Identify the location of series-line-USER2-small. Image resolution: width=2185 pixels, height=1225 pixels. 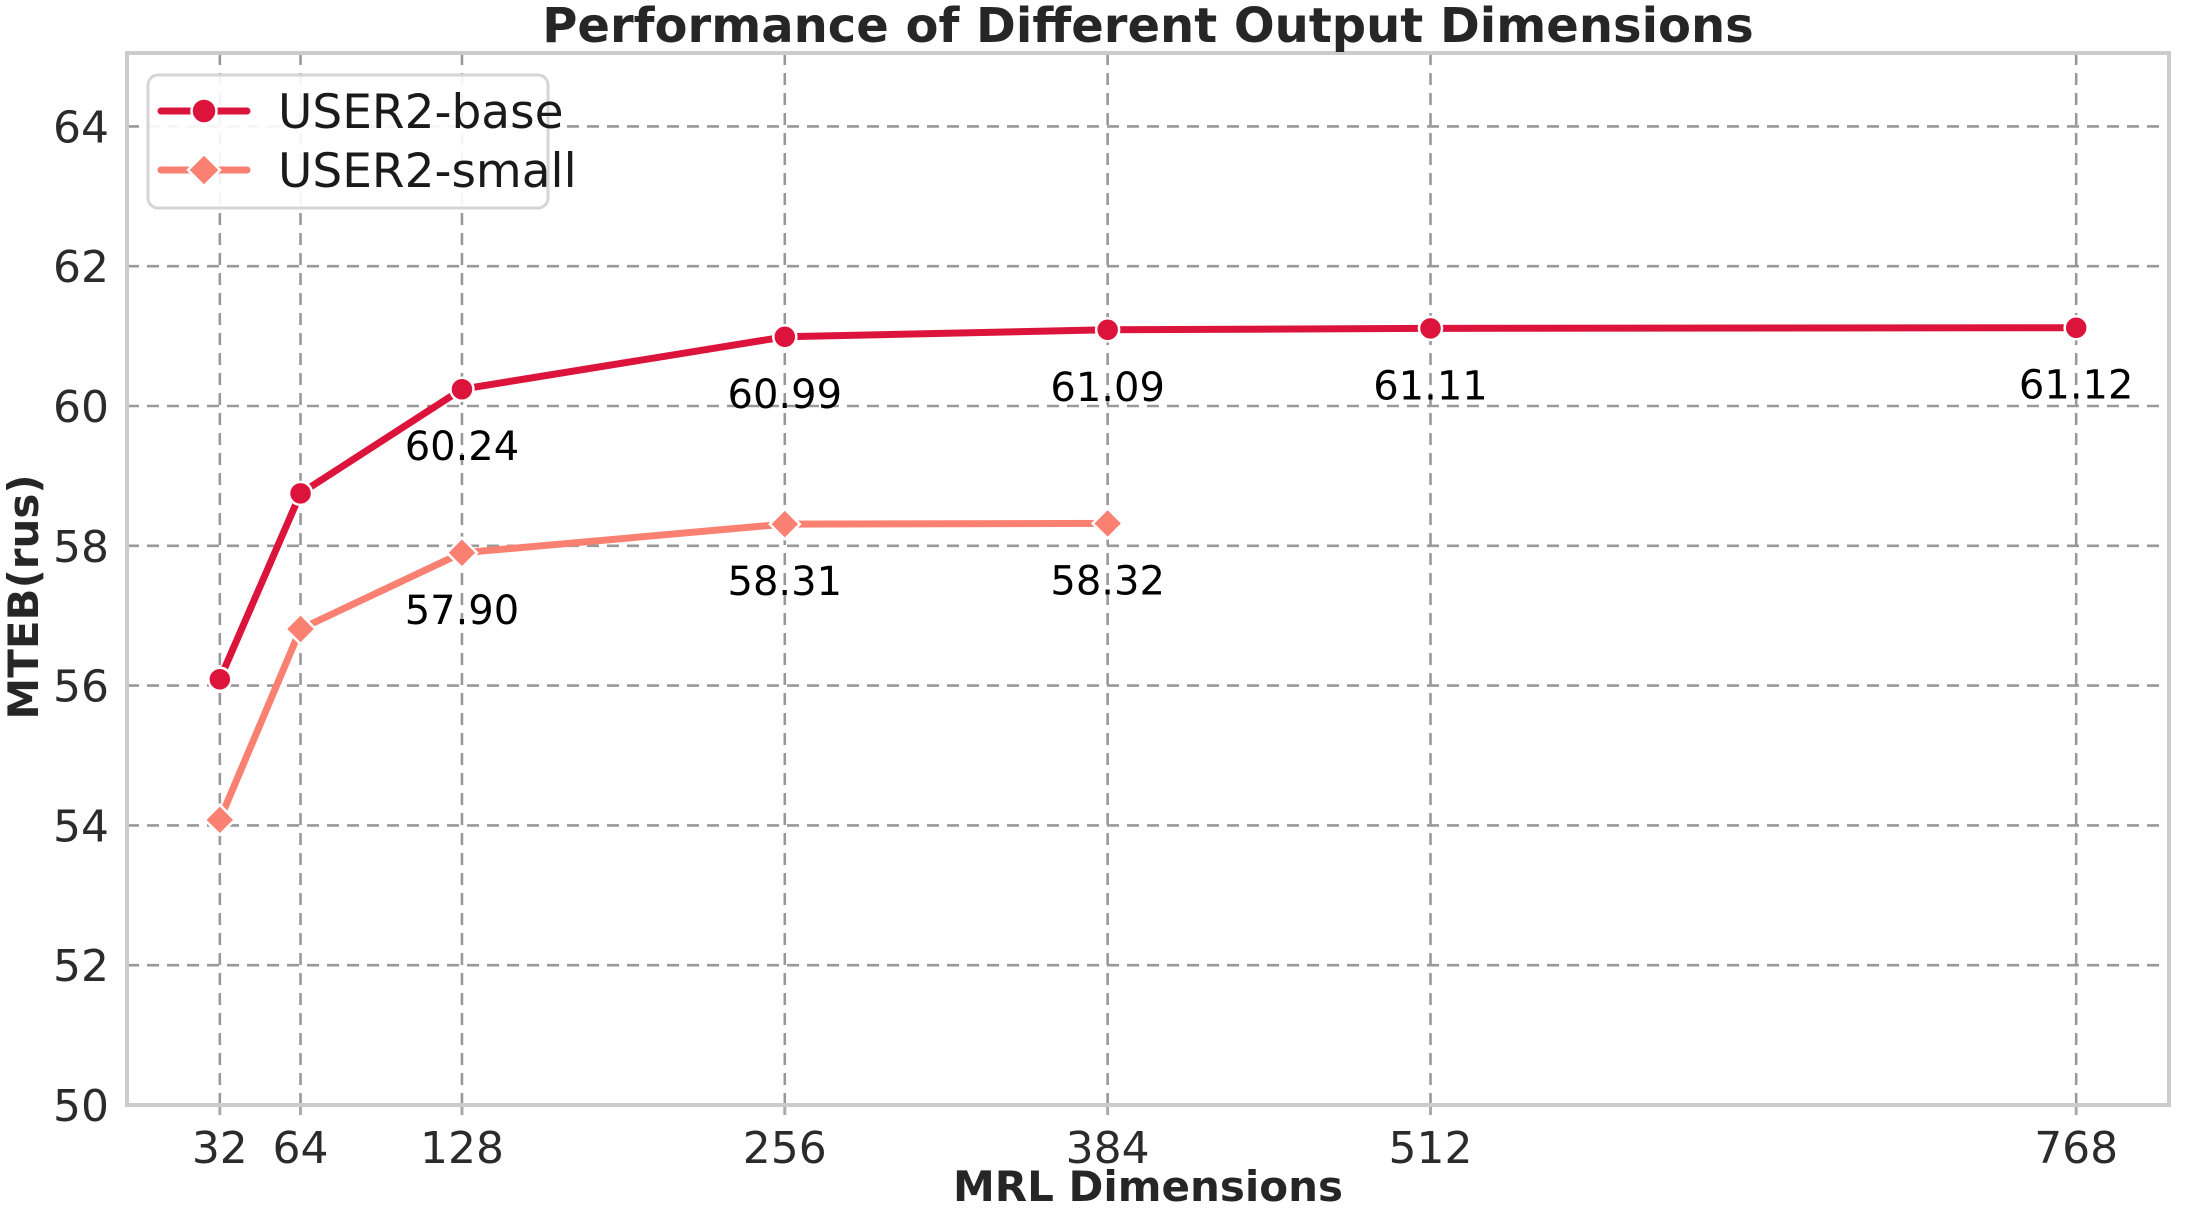
(664, 671).